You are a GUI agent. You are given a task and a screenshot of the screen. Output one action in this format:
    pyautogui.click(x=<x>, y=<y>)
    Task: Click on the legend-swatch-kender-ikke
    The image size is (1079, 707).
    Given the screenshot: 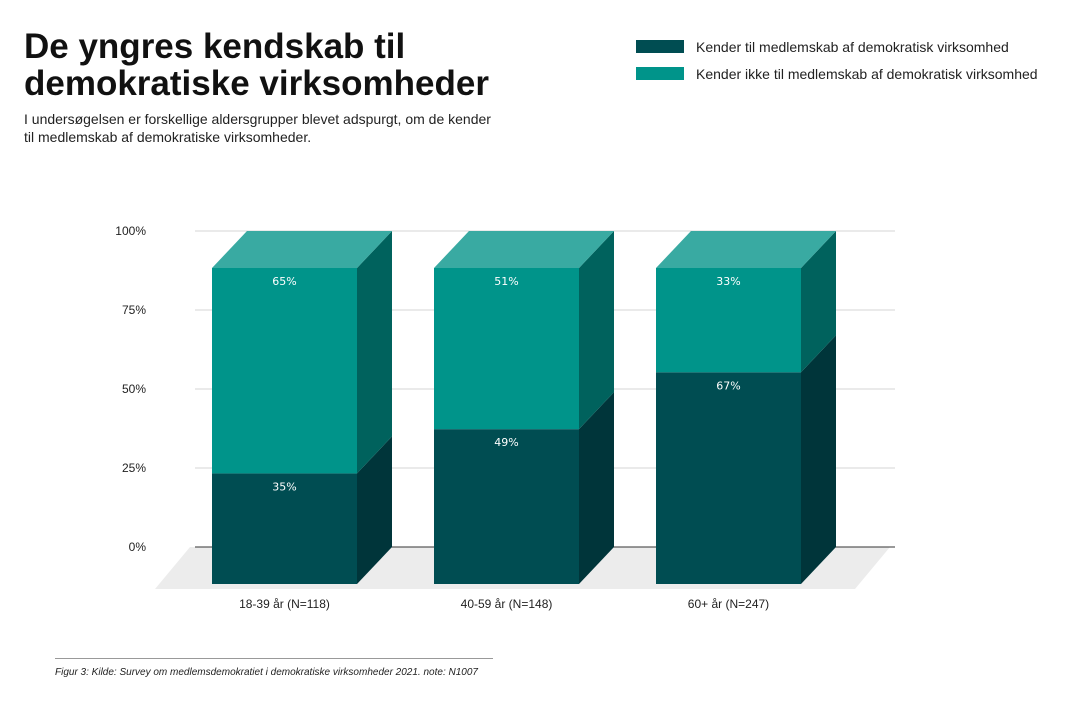 What is the action you would take?
    pyautogui.click(x=660, y=73)
    